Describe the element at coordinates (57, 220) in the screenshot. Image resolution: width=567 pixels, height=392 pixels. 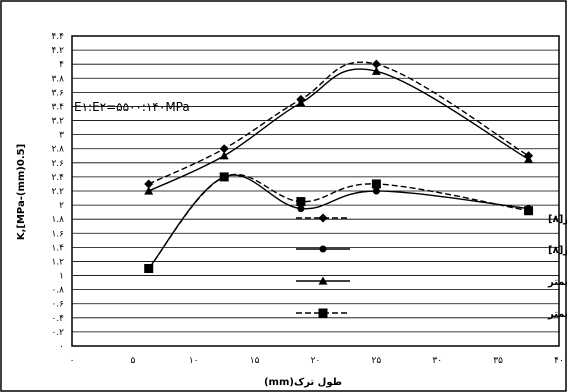
I see `y-tick-label: ۱.۸` at that location.